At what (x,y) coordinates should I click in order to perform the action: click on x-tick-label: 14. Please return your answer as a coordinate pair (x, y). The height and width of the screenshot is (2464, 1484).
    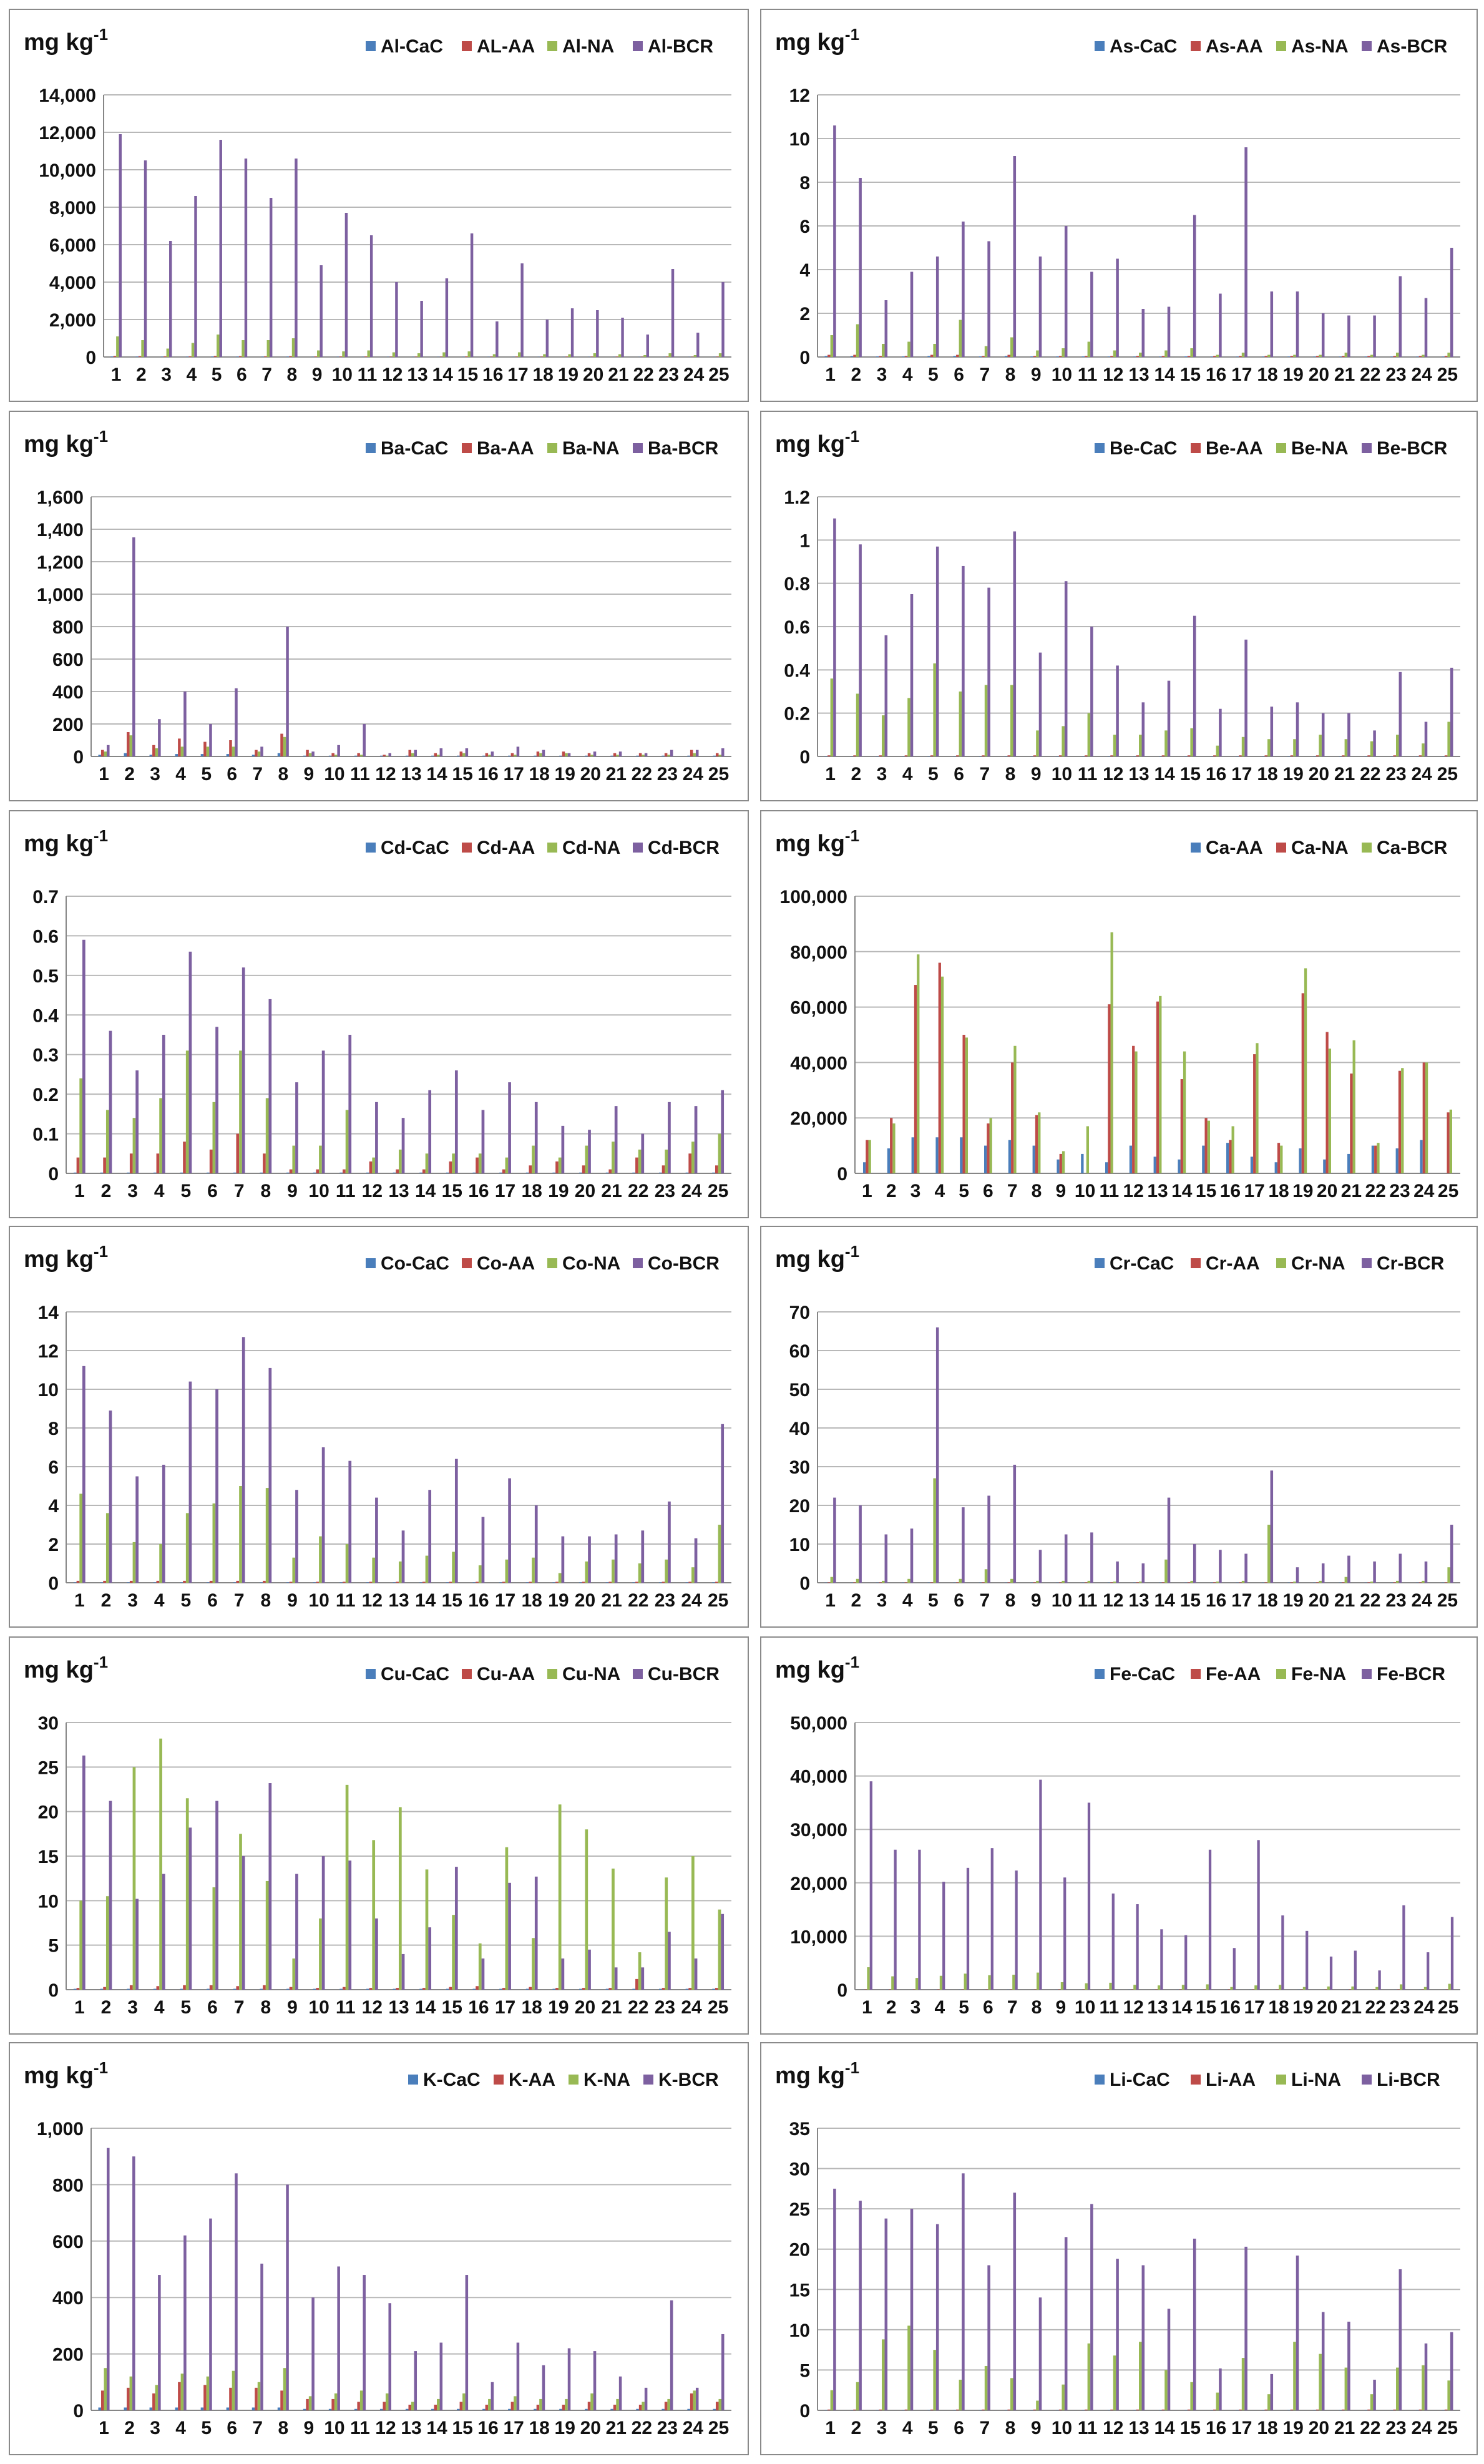
    Looking at the image, I should click on (1165, 374).